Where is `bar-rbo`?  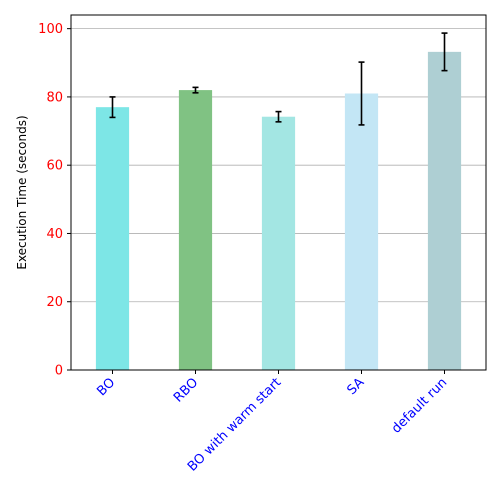 bar-rbo is located at coordinates (195, 230).